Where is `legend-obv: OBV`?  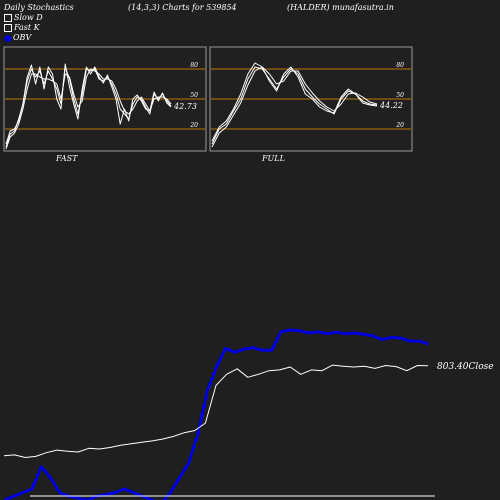
legend-obv: OBV is located at coordinates (17, 37).